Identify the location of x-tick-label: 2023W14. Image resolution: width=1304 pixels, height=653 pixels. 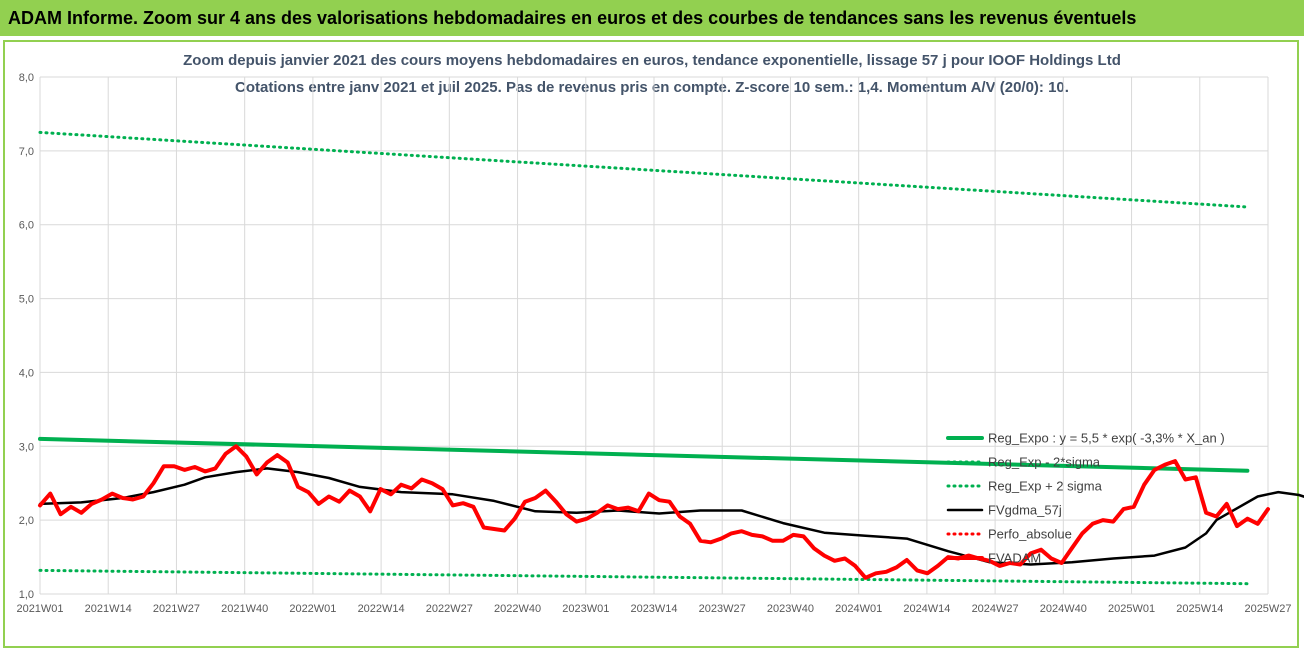
(653, 609).